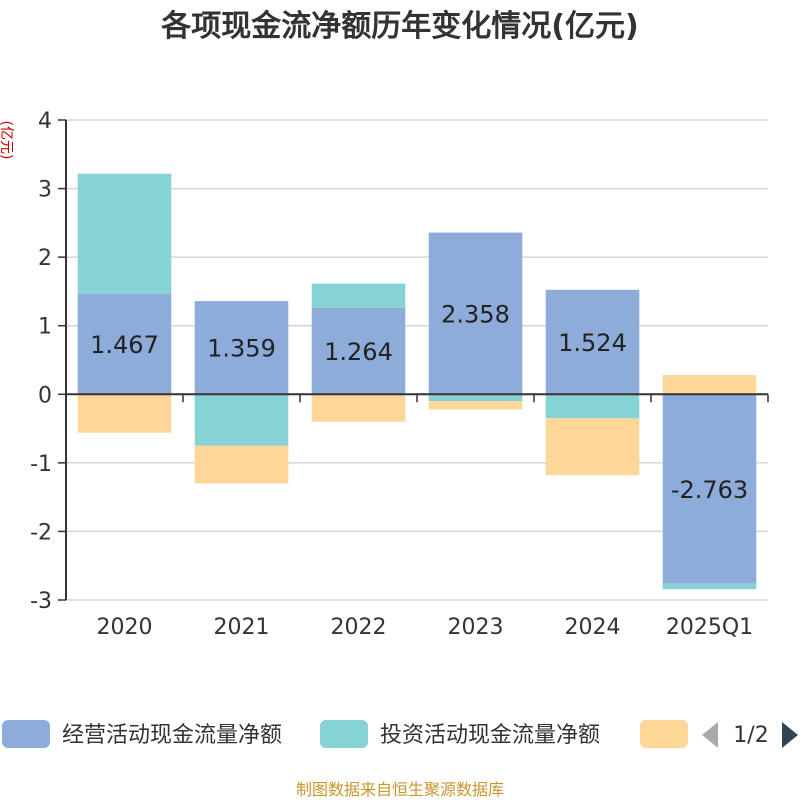 This screenshot has width=800, height=800. I want to click on data-label: 1.264, so click(358, 352).